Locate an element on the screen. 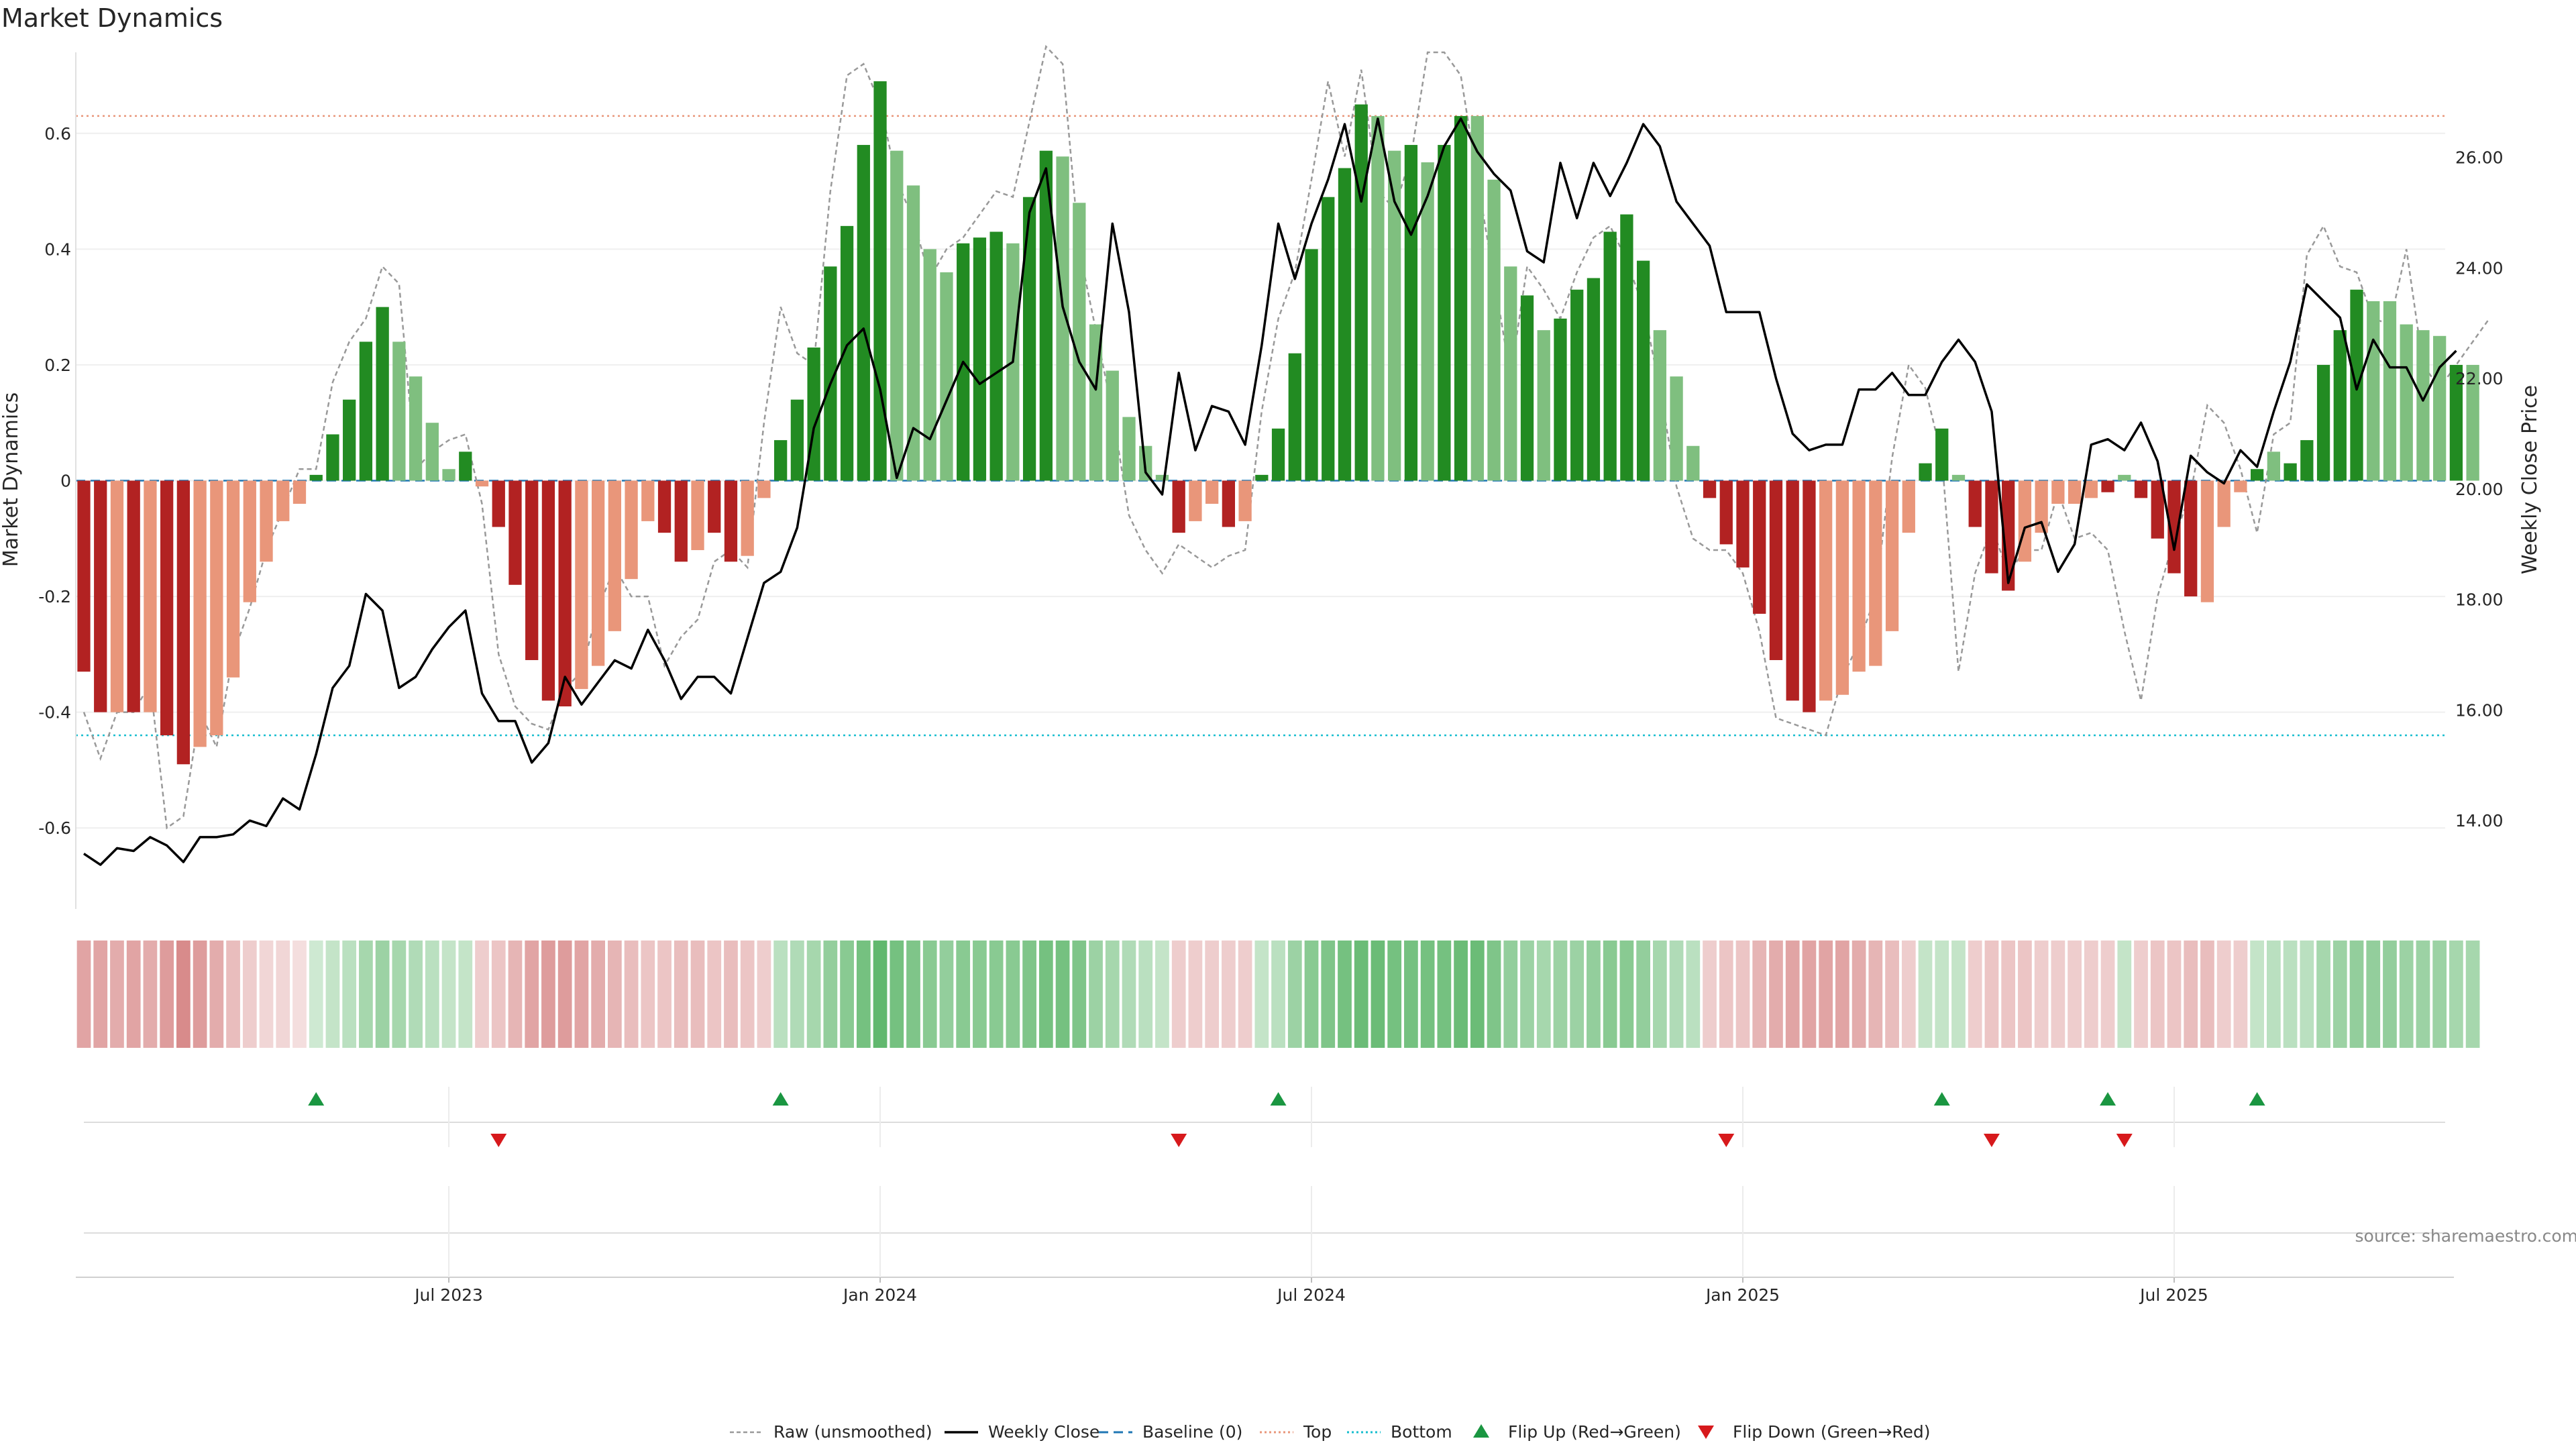 This screenshot has width=2576, height=1449. y2-tick-label: 20.00 is located at coordinates (2479, 489).